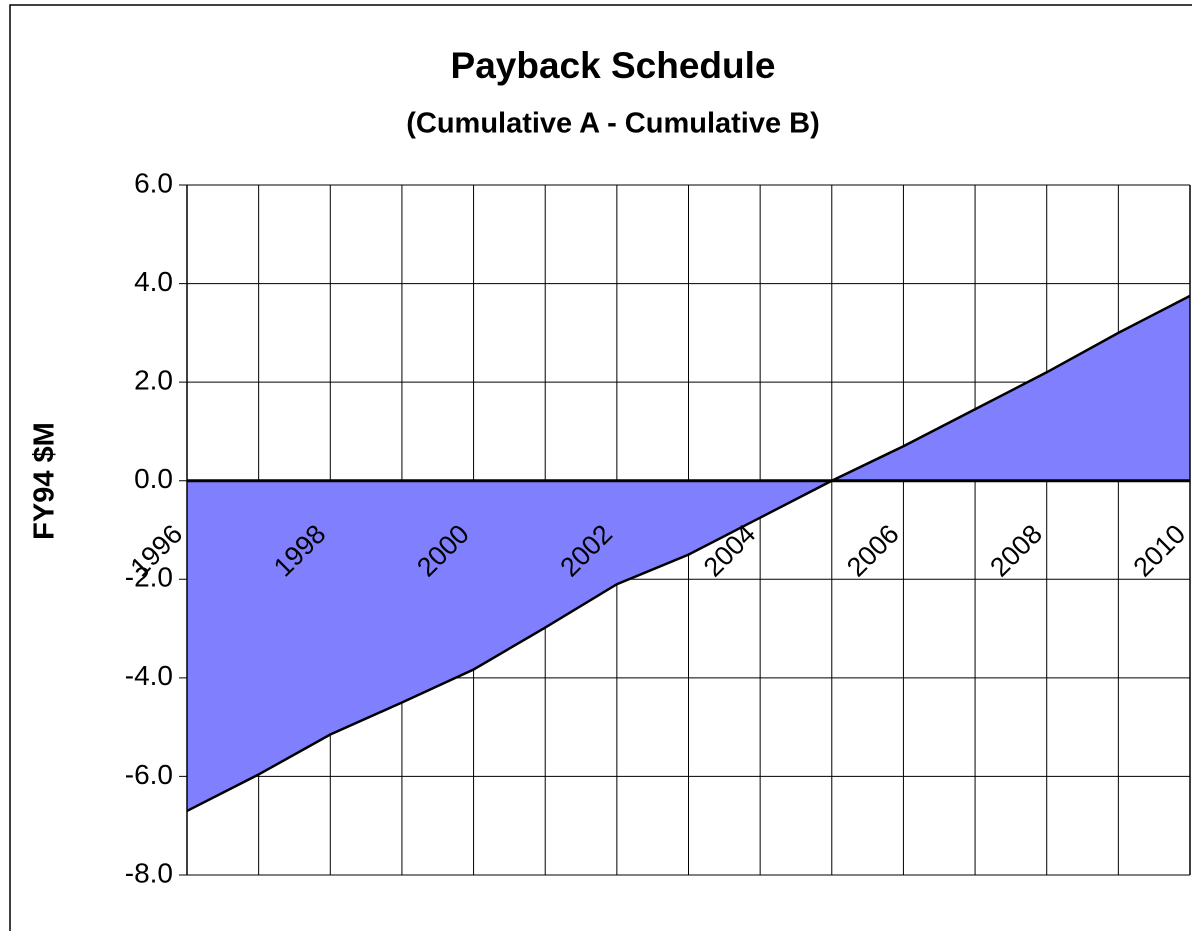 The image size is (1192, 931). Describe the element at coordinates (153, 182) in the screenshot. I see `y-tick-label: 6.0` at that location.